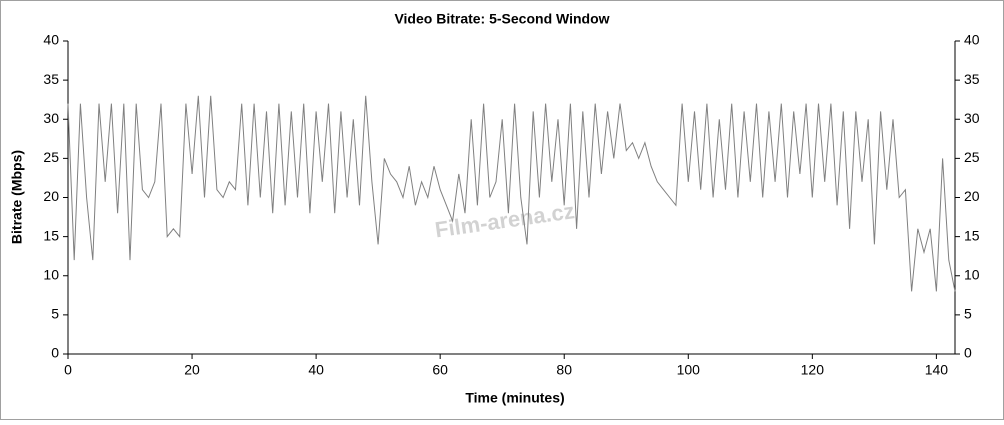 The width and height of the screenshot is (1004, 425). Describe the element at coordinates (55, 353) in the screenshot. I see `y-tick-label: 0` at that location.